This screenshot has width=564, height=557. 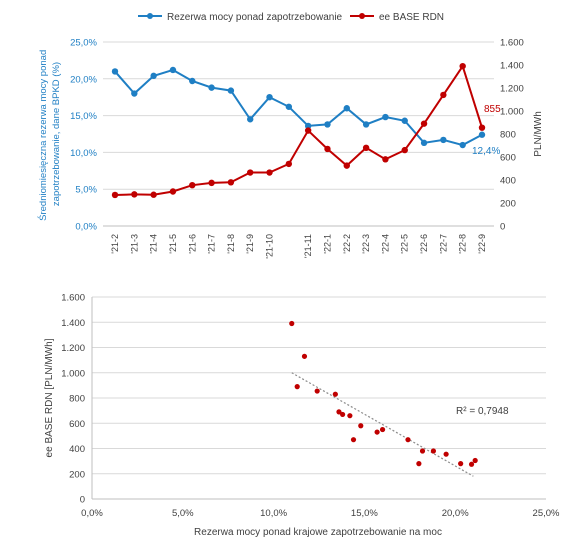 What do you see at coordinates (308, 246) in the screenshot?
I see `x-tick-label: '21-11` at bounding box center [308, 246].